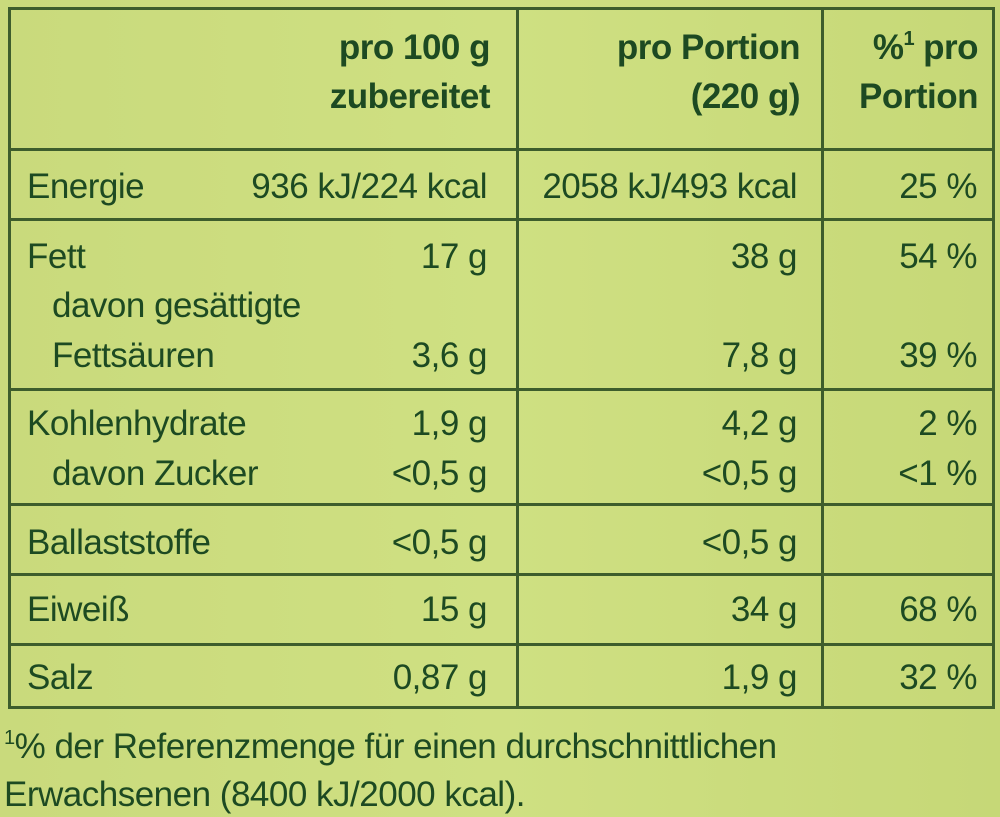 The image size is (1000, 817). Describe the element at coordinates (137, 423) in the screenshot. I see `row-label: Kohlenhydrate` at that location.